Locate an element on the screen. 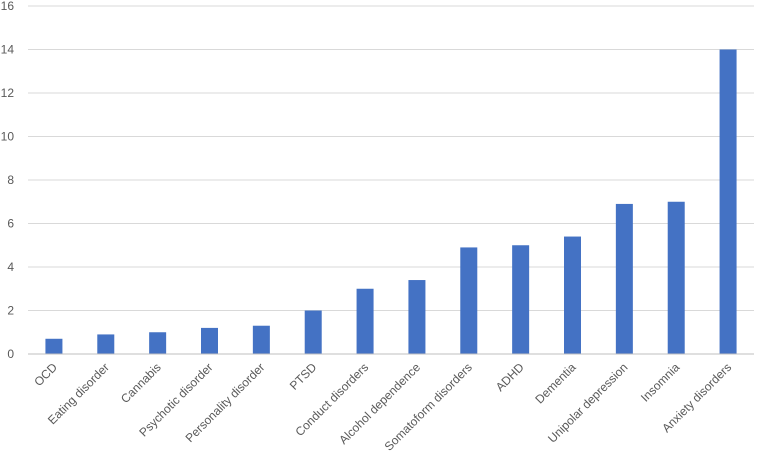 Image resolution: width=762 pixels, height=464 pixels. y-tick-label: 4 is located at coordinates (10, 267).